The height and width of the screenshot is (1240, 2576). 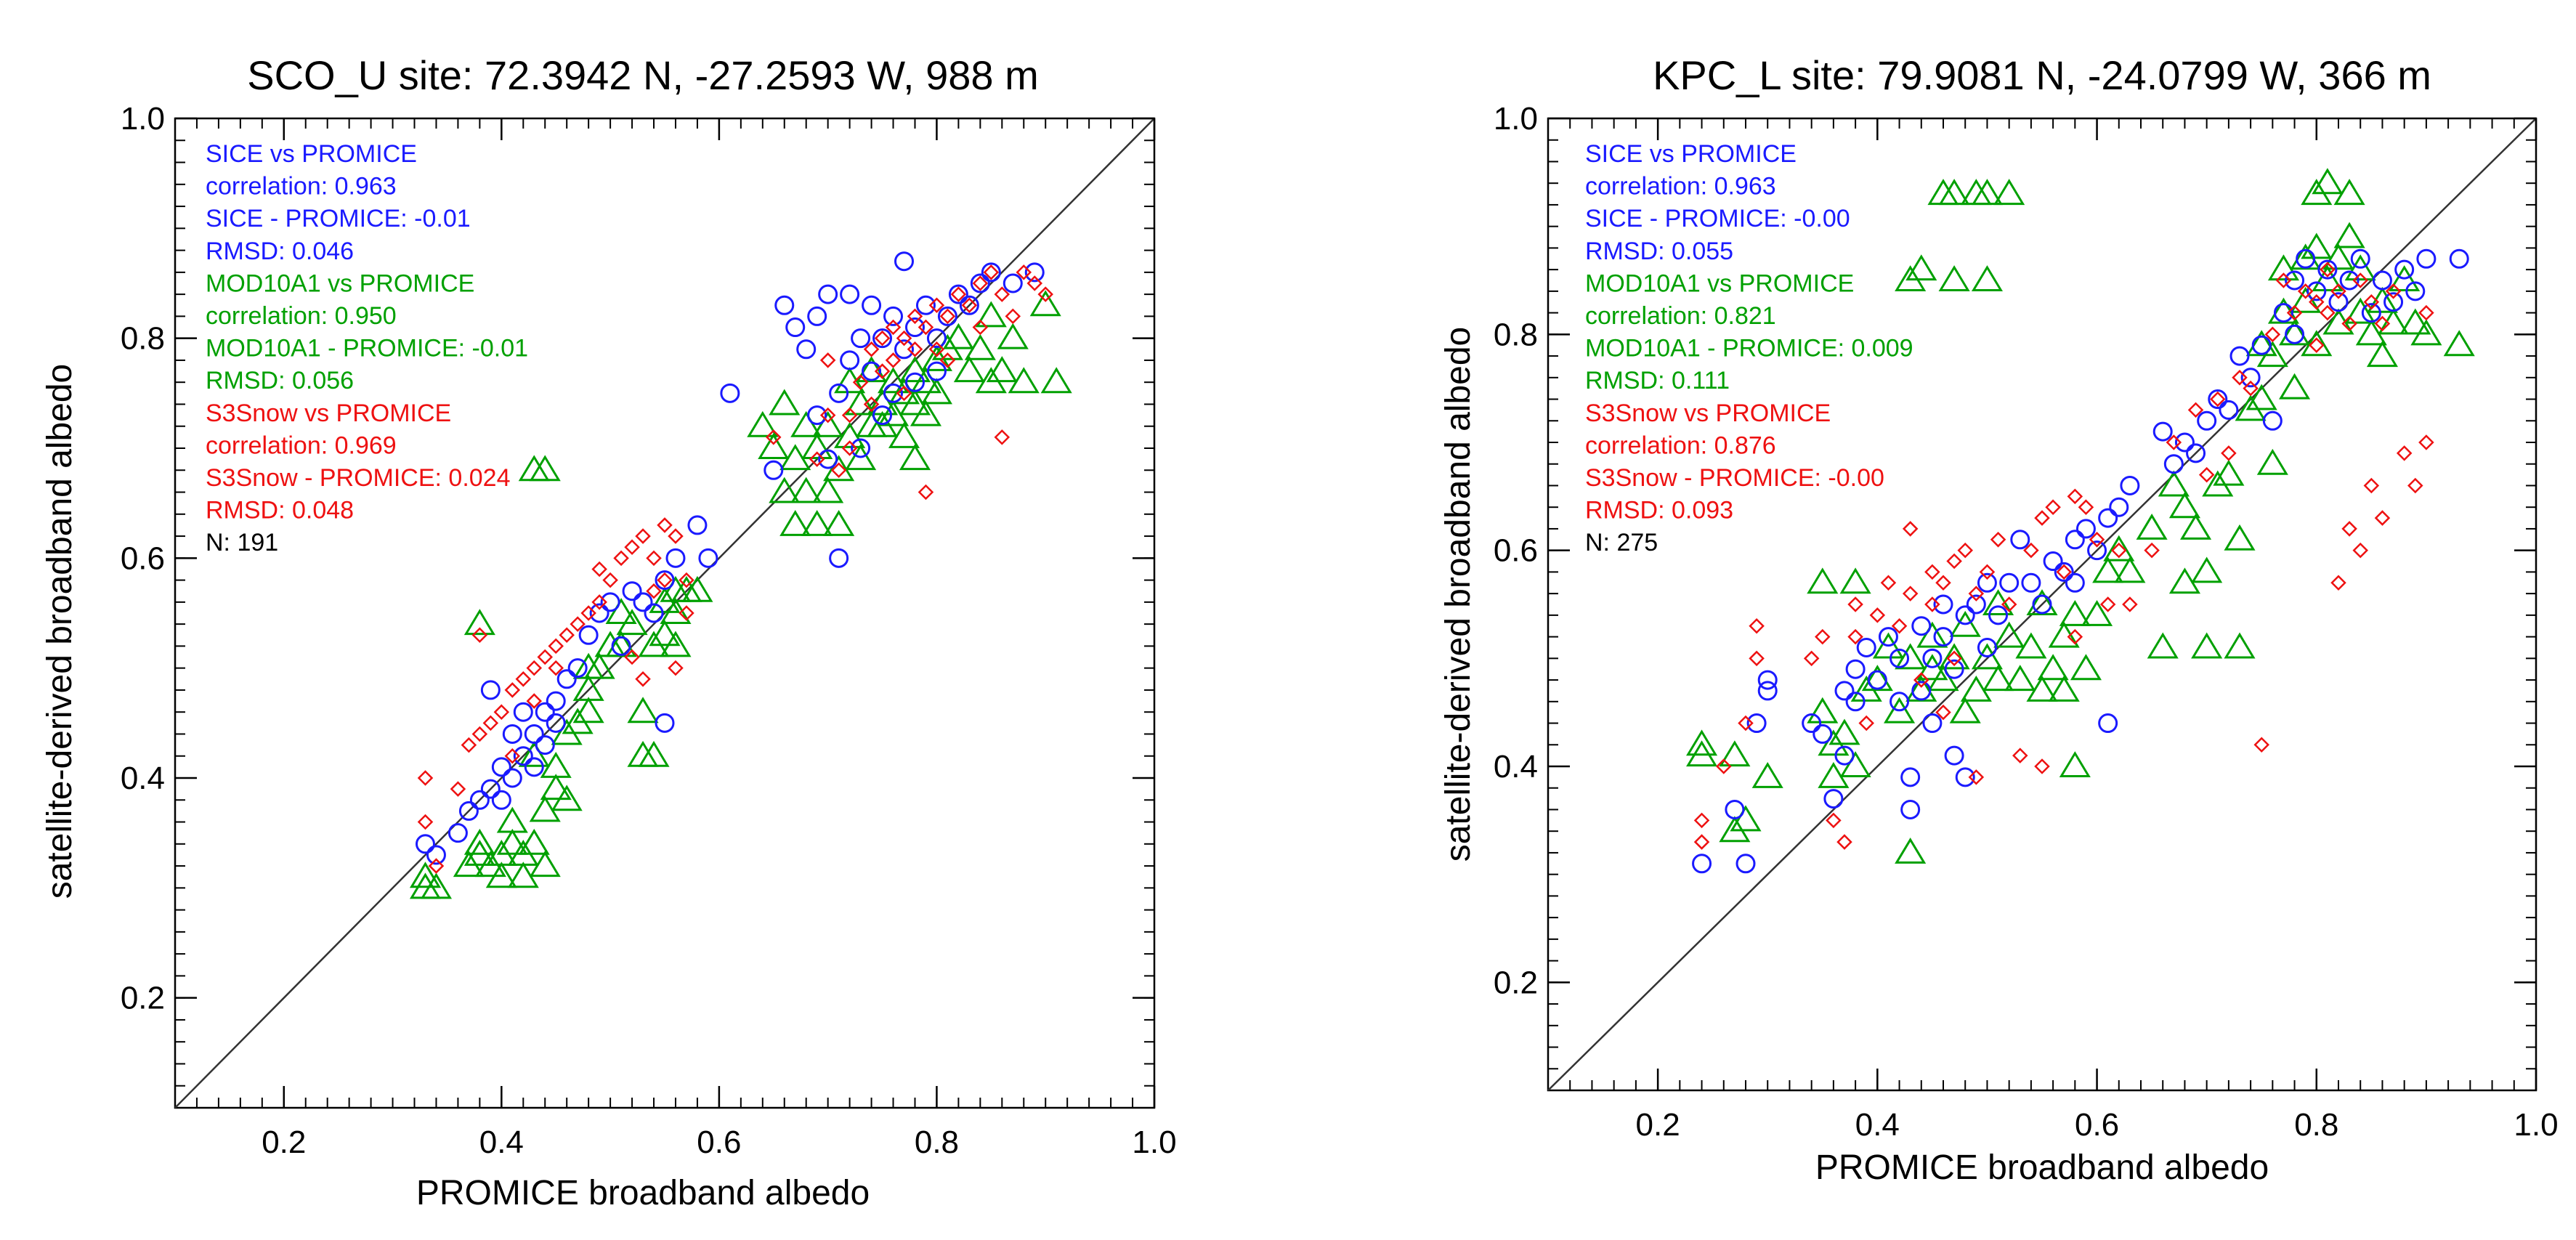 I want to click on stats-line: S3Snow vs PROMICE, so click(x=1708, y=414).